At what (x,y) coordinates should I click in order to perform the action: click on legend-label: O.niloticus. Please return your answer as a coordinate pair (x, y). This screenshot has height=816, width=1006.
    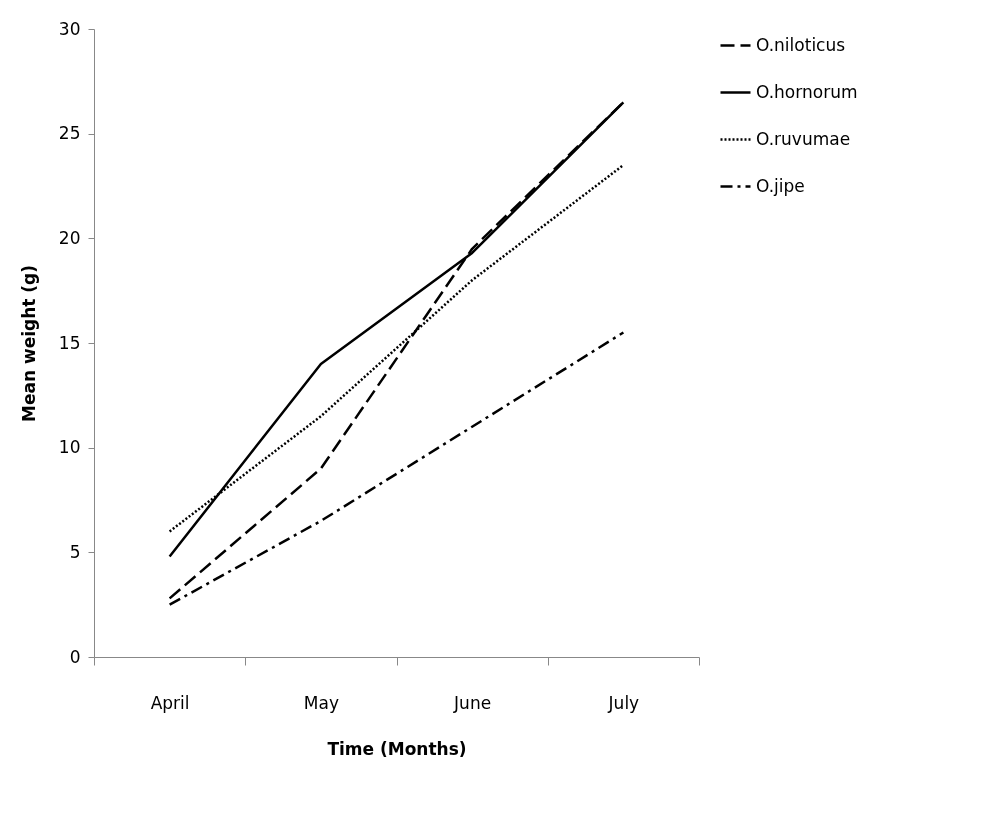
    Looking at the image, I should click on (801, 44).